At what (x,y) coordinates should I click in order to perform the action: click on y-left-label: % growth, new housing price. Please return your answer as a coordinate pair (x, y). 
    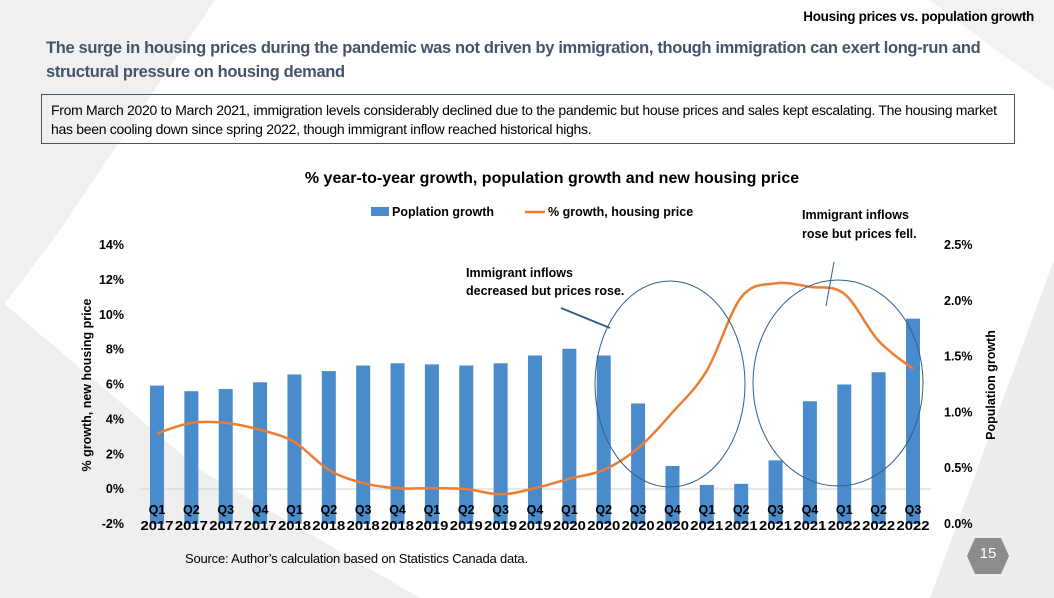
    Looking at the image, I should click on (87, 384).